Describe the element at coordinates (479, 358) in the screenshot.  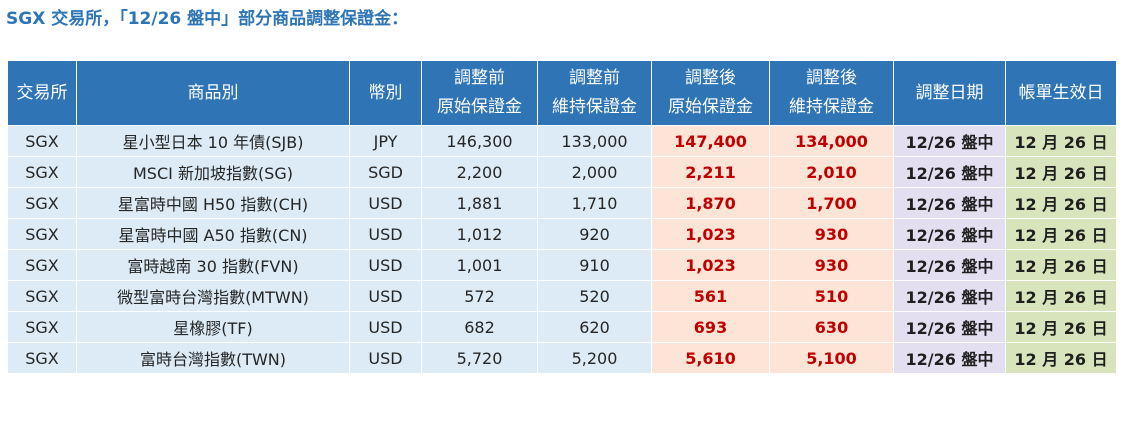
I see `before-initial-cell: 5,720` at that location.